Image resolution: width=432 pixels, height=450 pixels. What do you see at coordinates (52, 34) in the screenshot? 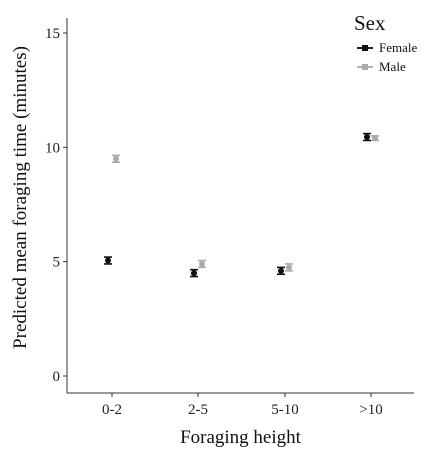
I see `y-tick-label: 15` at bounding box center [52, 34].